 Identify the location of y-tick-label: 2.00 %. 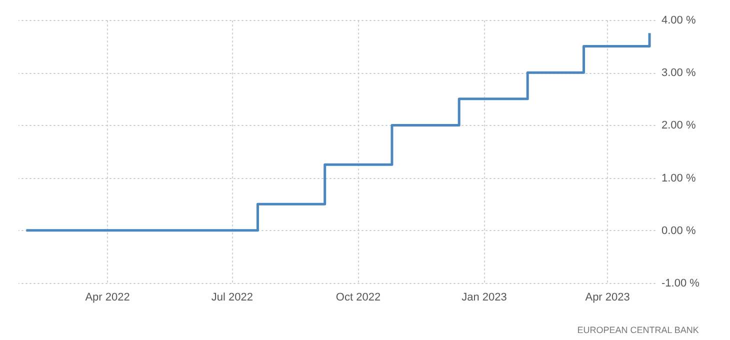
(679, 126).